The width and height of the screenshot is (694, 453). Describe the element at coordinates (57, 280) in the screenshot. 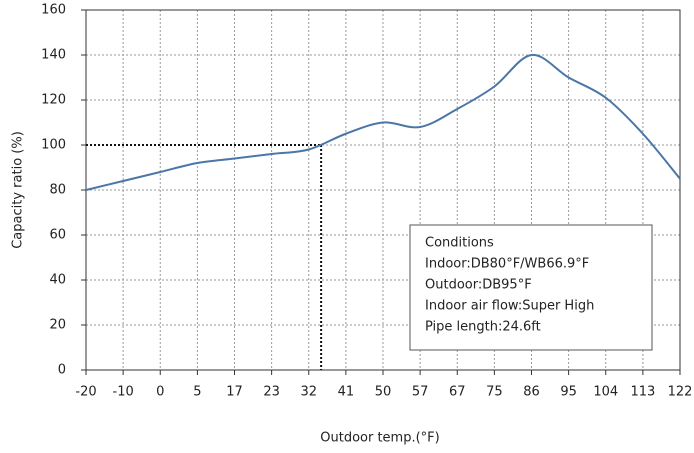

I see `y-tick-label: 40` at that location.